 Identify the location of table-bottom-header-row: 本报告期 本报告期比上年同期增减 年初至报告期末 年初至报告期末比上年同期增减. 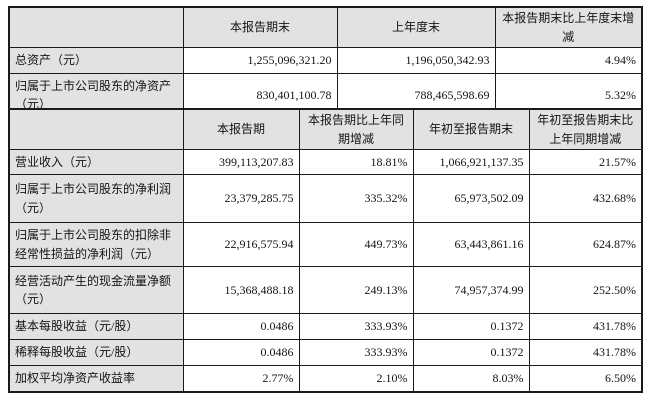
(325, 129).